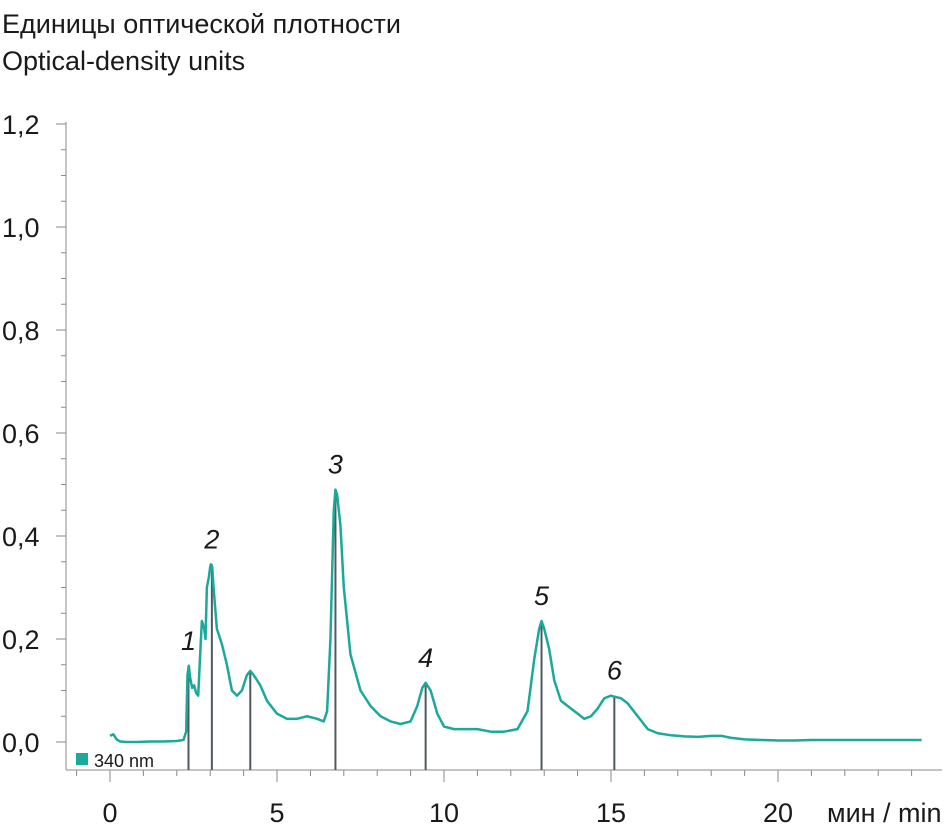 Image resolution: width=945 pixels, height=834 pixels. Describe the element at coordinates (21, 125) in the screenshot. I see `y-tick-label: 1,2` at that location.